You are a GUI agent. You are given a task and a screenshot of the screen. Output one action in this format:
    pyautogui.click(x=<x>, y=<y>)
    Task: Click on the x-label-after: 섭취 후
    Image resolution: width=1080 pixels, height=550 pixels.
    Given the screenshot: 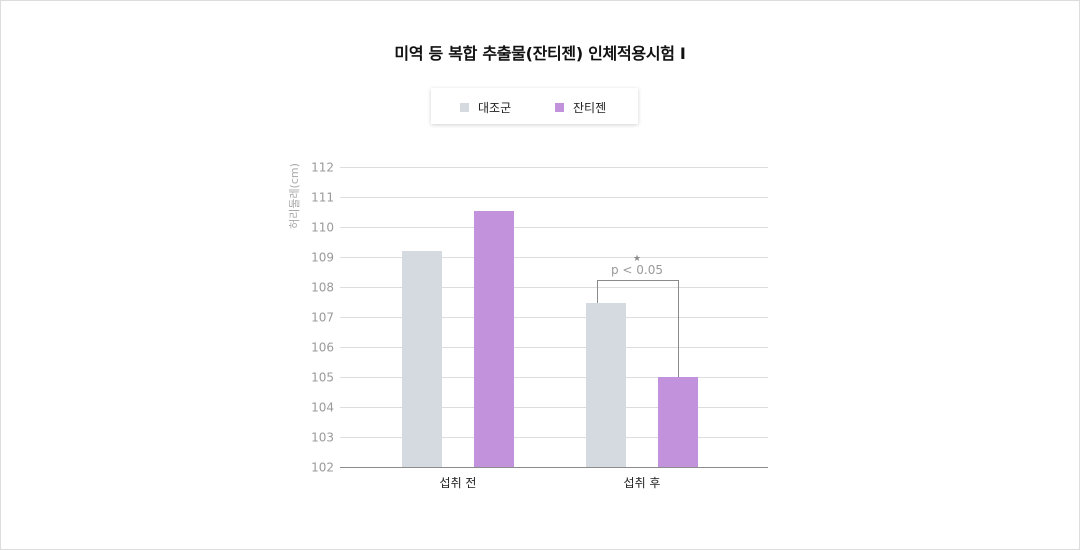 What is the action you would take?
    pyautogui.click(x=642, y=483)
    